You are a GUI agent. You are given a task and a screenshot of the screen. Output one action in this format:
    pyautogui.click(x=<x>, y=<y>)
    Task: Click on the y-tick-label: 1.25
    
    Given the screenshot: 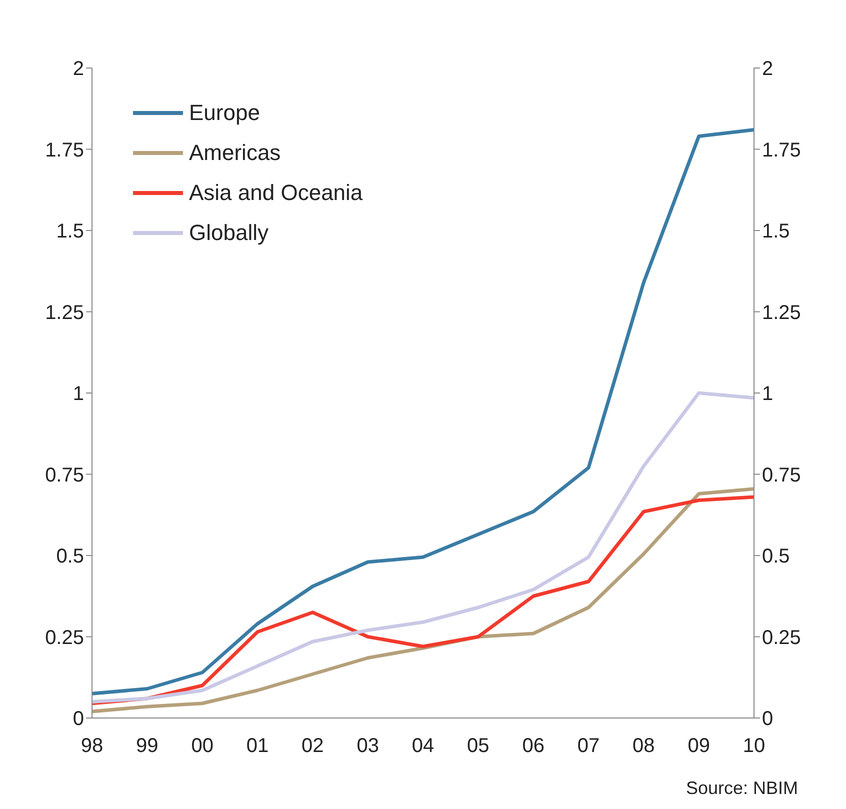 What is the action you would take?
    pyautogui.click(x=64, y=313)
    